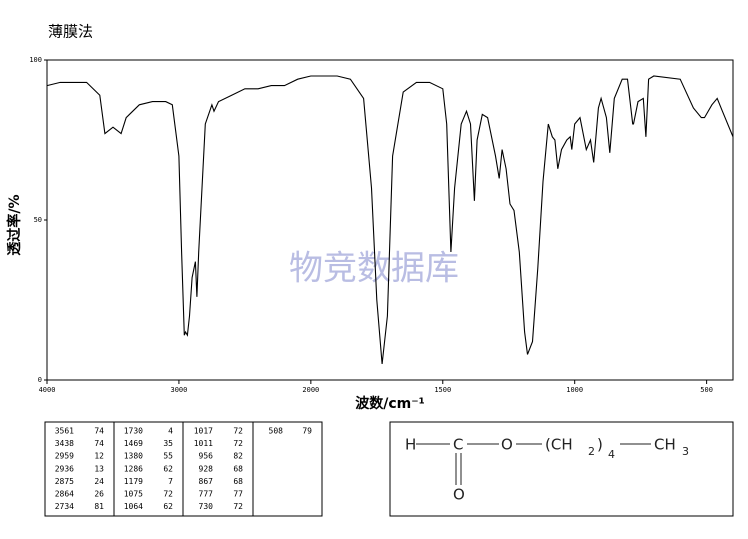 This screenshot has width=748, height=539. I want to click on peak-transmittance: 55, so click(168, 456).